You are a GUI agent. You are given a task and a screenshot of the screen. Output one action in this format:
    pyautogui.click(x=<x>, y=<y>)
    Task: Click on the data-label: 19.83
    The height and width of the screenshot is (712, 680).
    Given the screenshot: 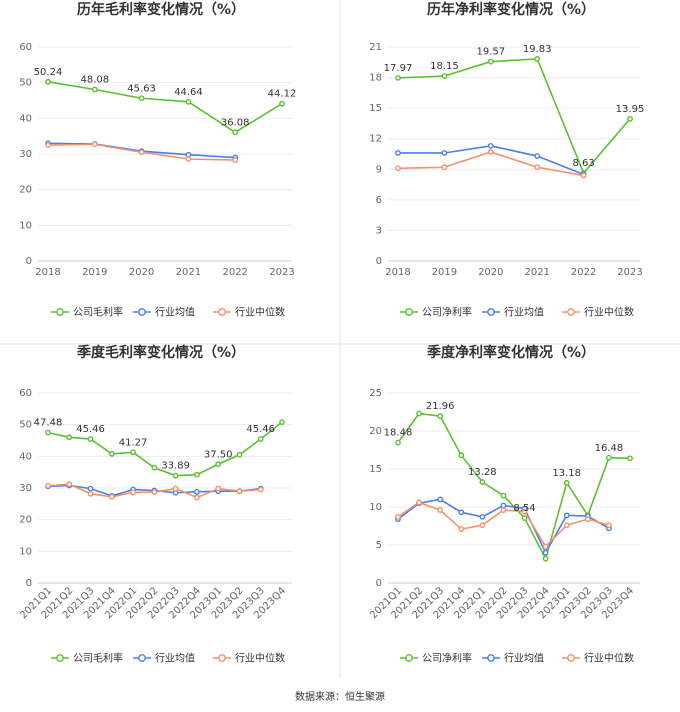 What is the action you would take?
    pyautogui.click(x=537, y=49)
    